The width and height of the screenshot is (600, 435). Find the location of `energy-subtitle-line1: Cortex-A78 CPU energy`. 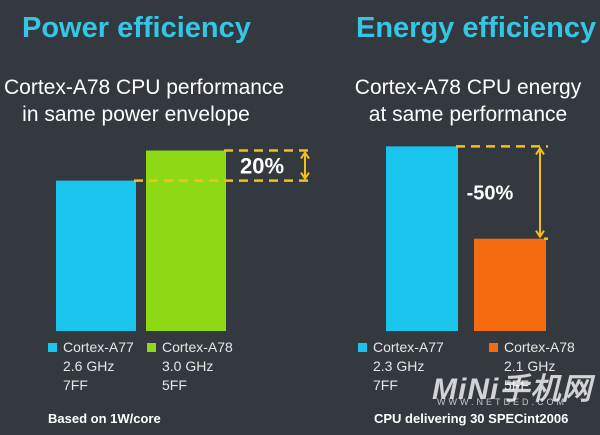

energy-subtitle-line1: Cortex-A78 CPU energy is located at coordinates (468, 87).